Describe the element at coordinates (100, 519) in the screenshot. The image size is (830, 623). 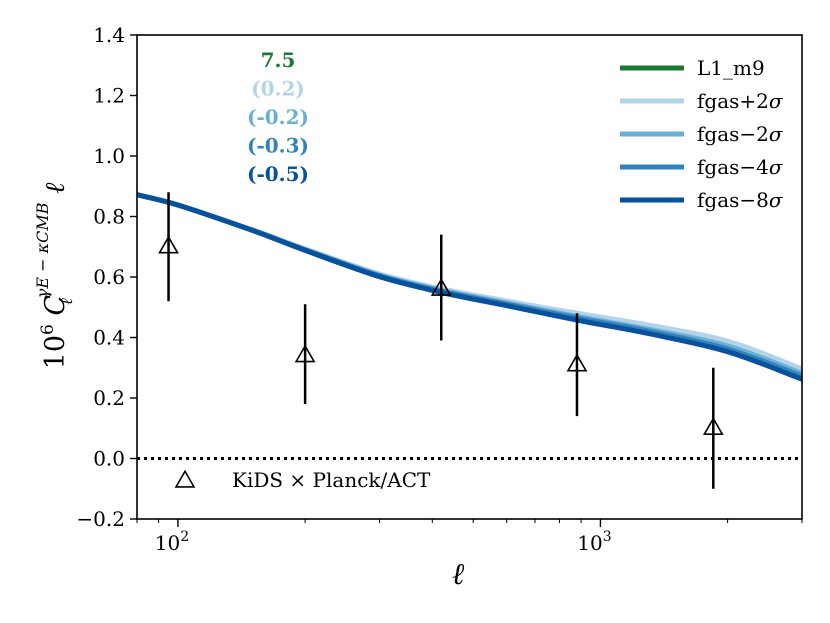
I see `y-tick-label: −0.2` at that location.